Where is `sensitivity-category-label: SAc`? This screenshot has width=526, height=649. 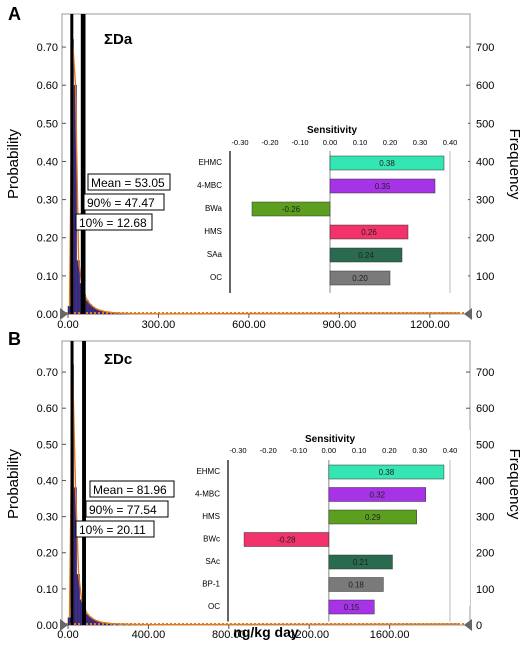 sensitivity-category-label: SAc is located at coordinates (212, 561).